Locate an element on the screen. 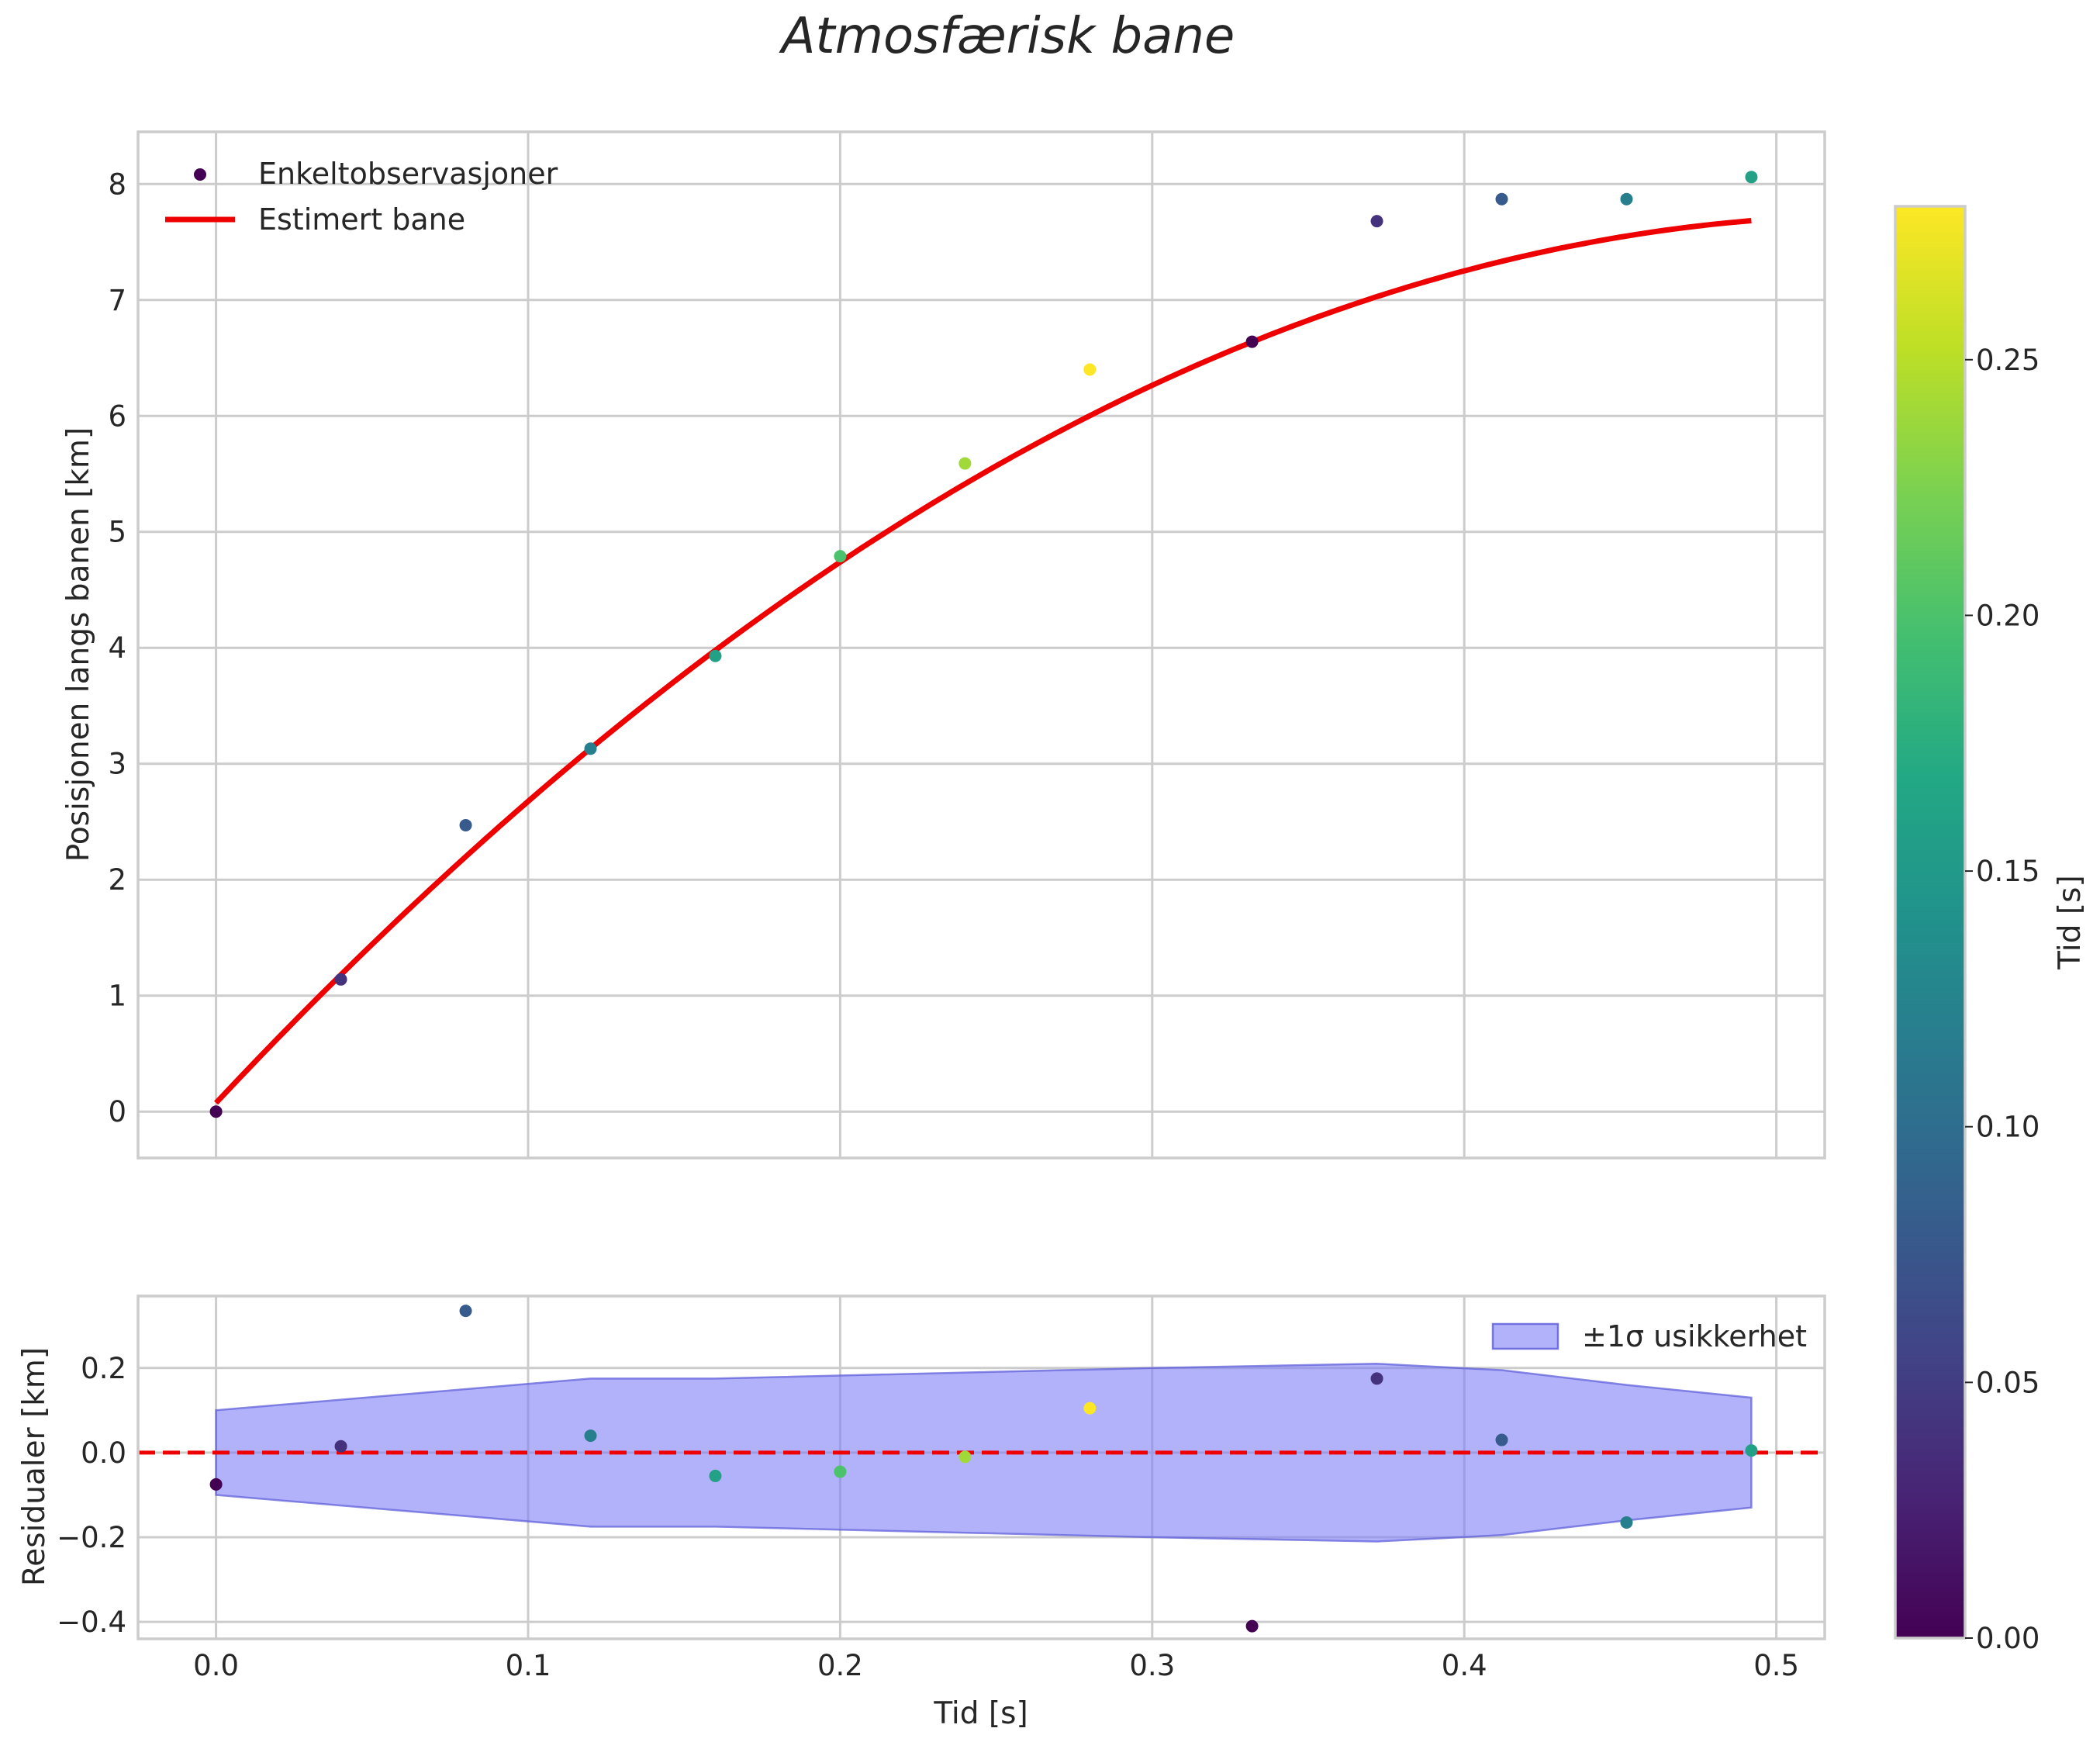 Image resolution: width=2100 pixels, height=1742 pixels. xtick-label: 0.0 is located at coordinates (216, 1665).